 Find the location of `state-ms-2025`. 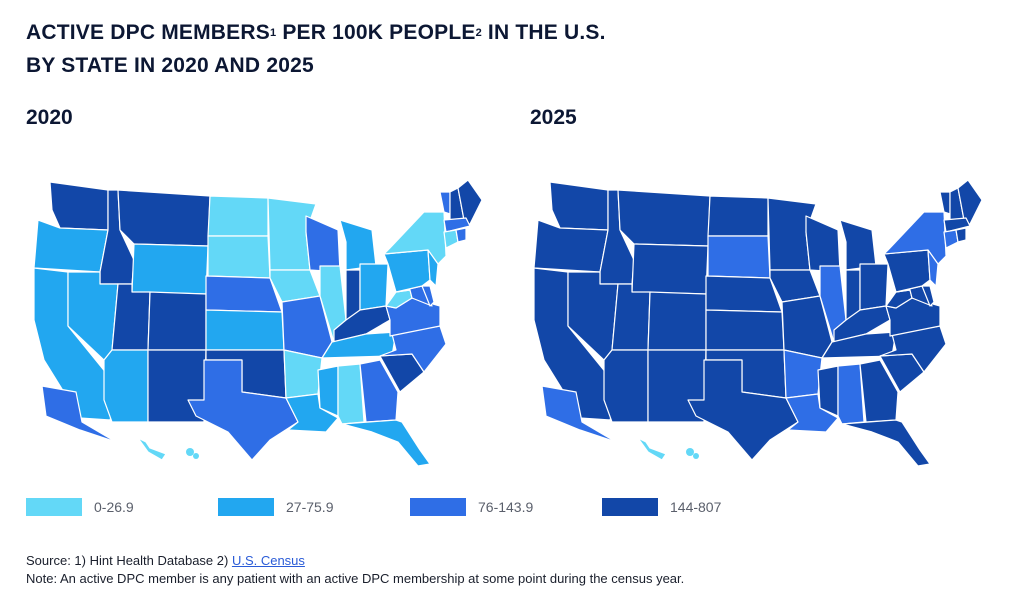

state-ms-2025 is located at coordinates (828, 391).